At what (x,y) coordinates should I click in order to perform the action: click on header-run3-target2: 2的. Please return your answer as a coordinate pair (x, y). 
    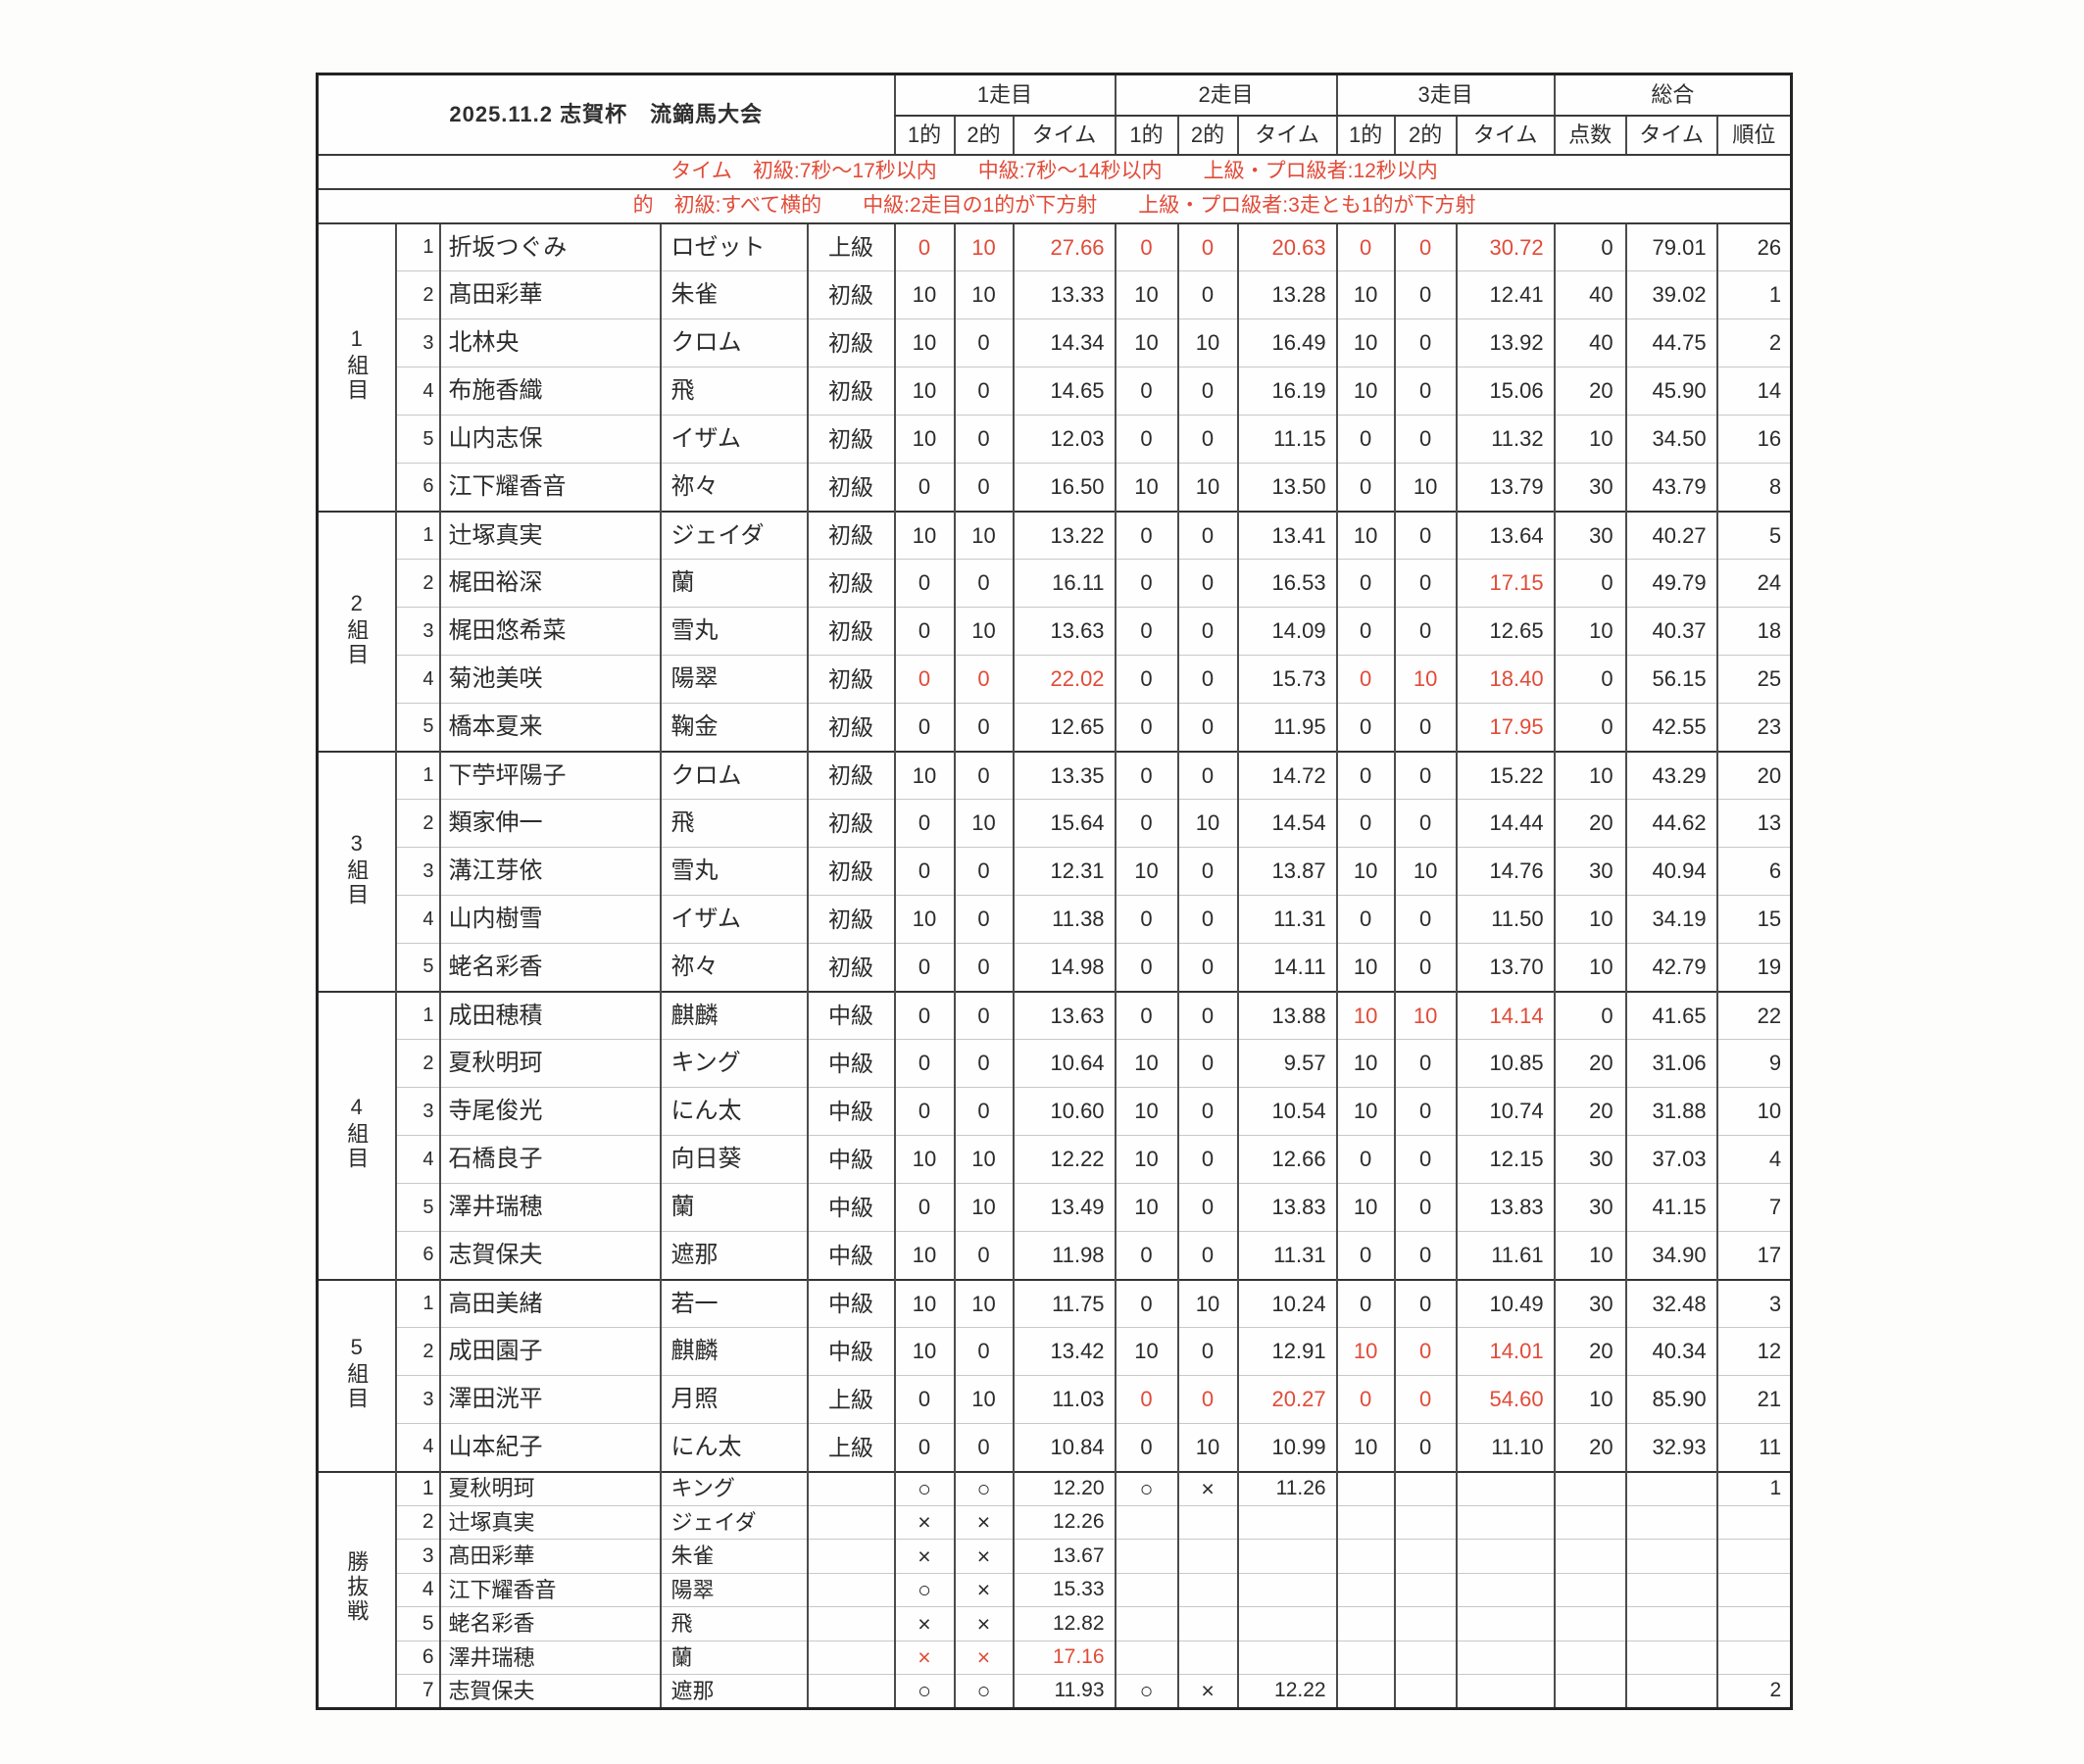
    Looking at the image, I should click on (1425, 135).